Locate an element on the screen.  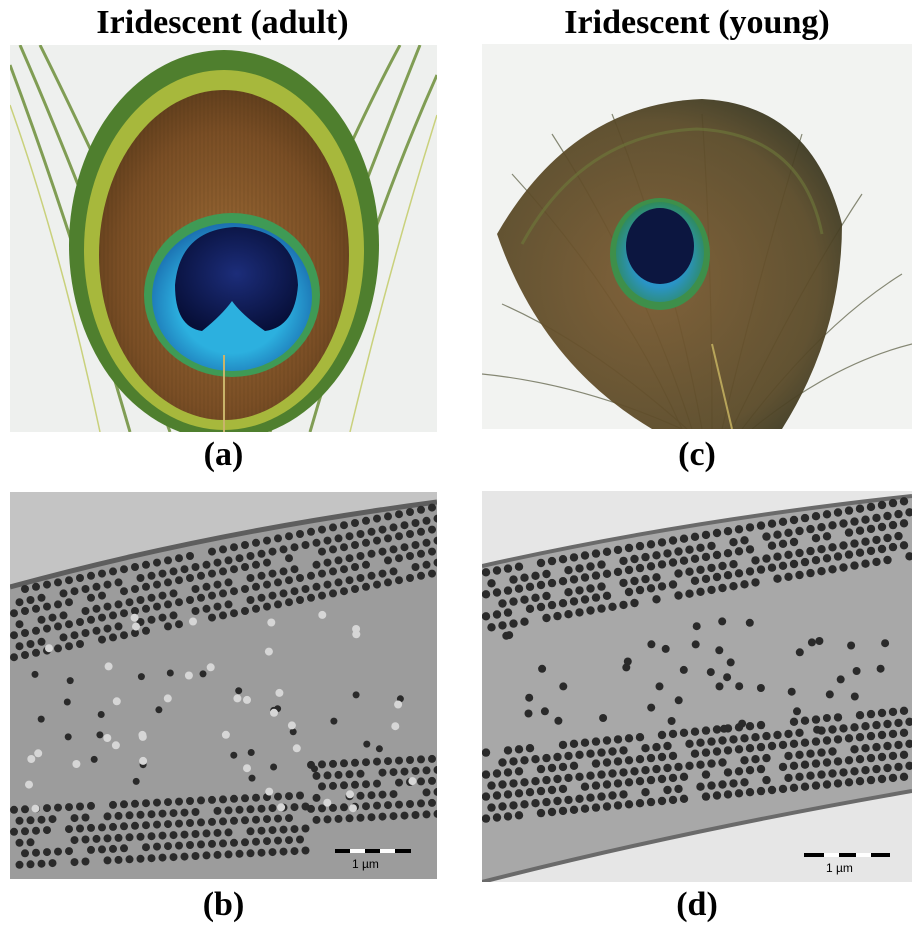
label-b: (b) is located at coordinates (223, 904).